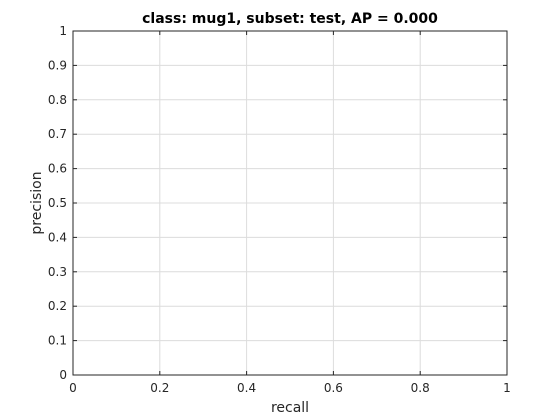  I want to click on x-axis-label: recall, so click(290, 408).